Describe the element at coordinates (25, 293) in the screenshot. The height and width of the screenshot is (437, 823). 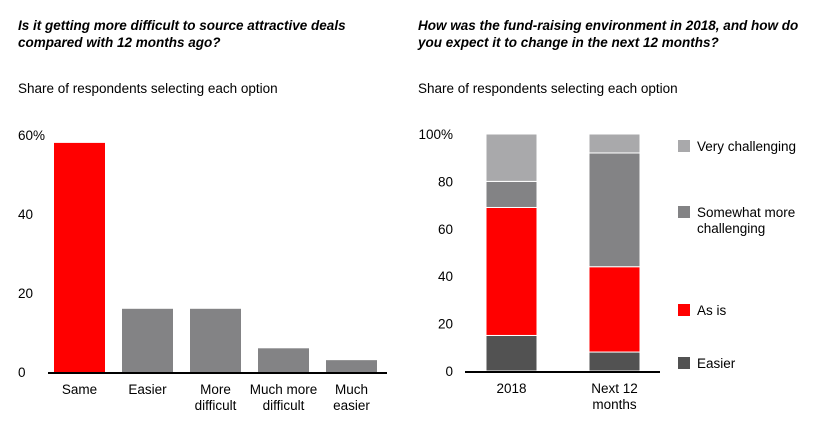
I see `left-y-tick-label: 20` at that location.